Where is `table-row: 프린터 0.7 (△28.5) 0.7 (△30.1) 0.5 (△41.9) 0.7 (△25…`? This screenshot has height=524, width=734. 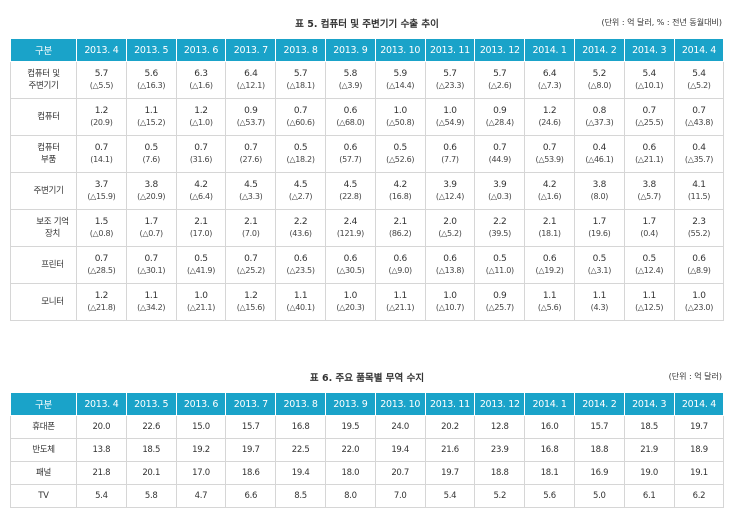 table-row: 프린터 0.7 (△28.5) 0.7 (△30.1) 0.5 (△41.9) 0.7 (△25… is located at coordinates (367, 265).